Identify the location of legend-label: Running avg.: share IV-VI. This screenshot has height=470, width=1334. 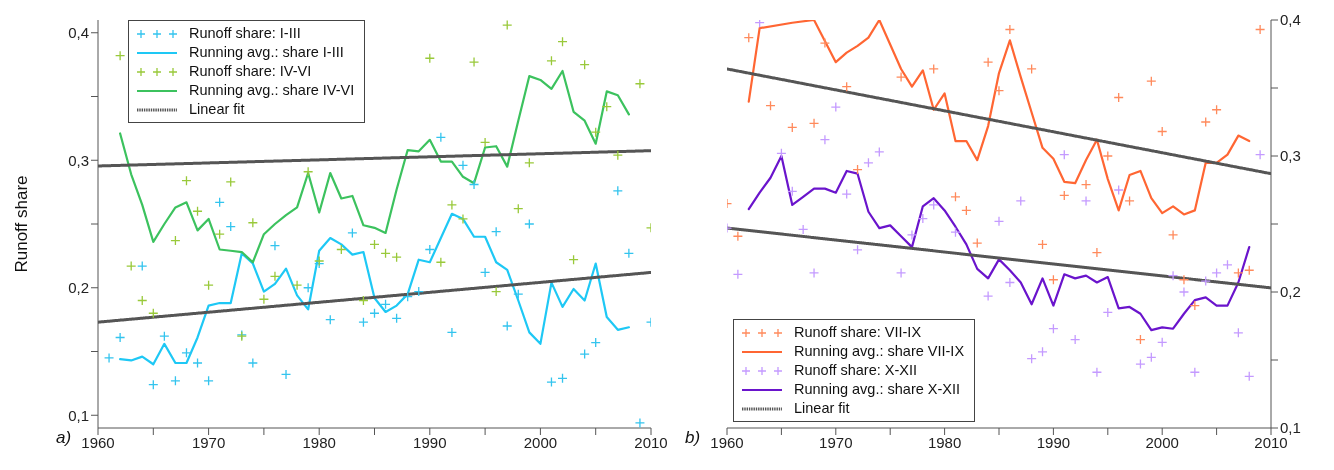
(272, 90).